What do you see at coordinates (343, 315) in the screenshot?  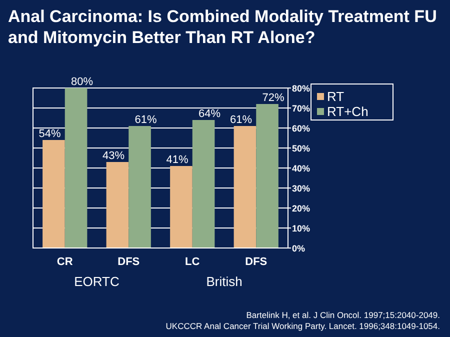 I see `text: Bartelink H, et al. J Clin Oncol. 1997;15:2040-2049.` at bounding box center [343, 315].